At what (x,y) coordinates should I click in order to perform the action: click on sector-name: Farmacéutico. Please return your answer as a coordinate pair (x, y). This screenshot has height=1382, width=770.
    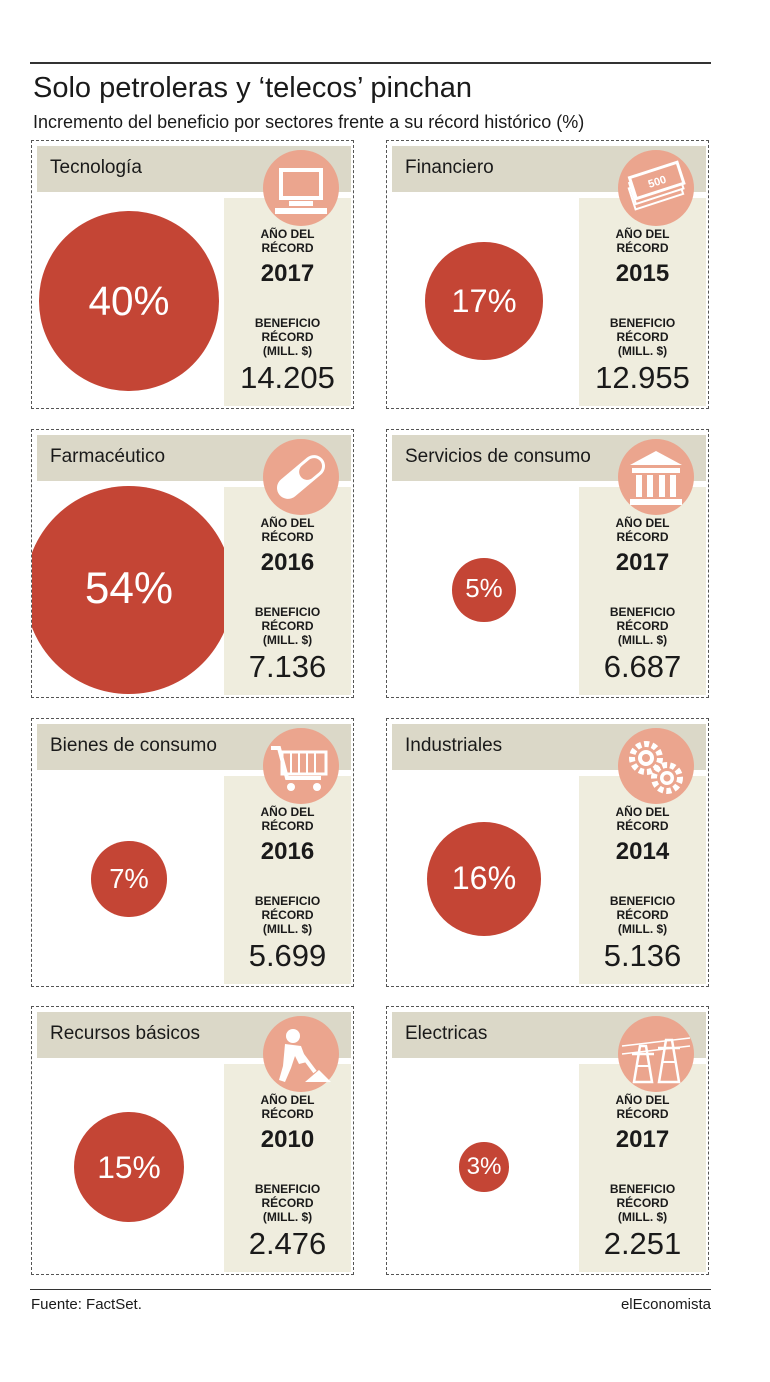
    Looking at the image, I should click on (108, 456).